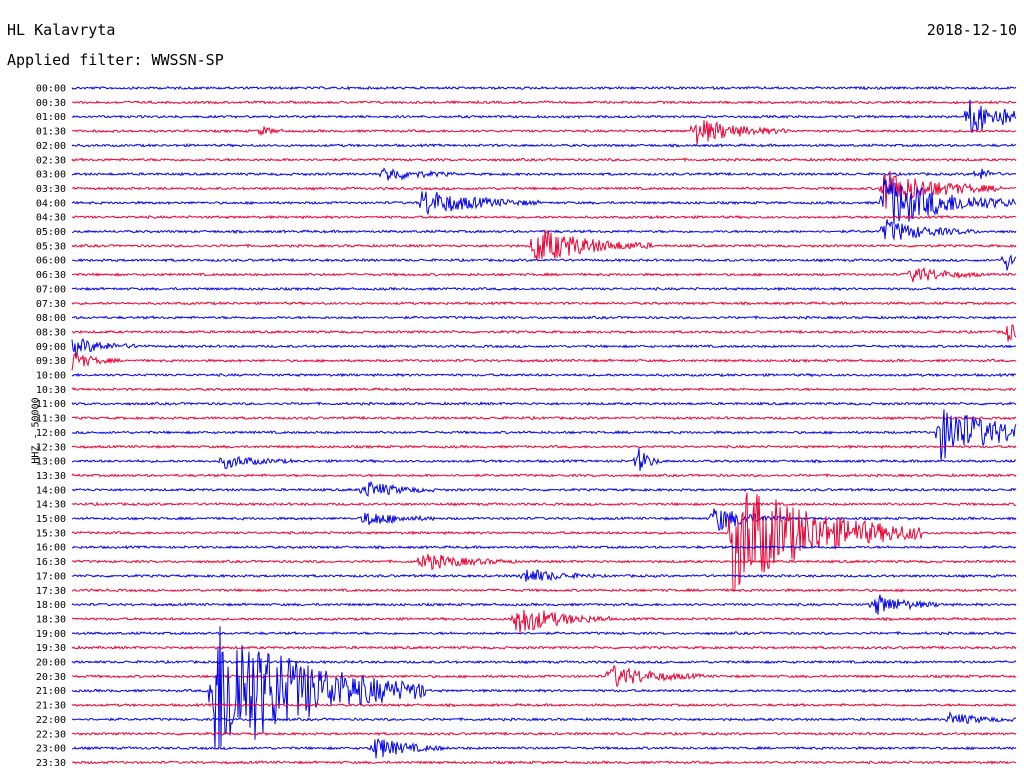 This screenshot has height=780, width=1024. I want to click on time-label: 04:30, so click(51, 218).